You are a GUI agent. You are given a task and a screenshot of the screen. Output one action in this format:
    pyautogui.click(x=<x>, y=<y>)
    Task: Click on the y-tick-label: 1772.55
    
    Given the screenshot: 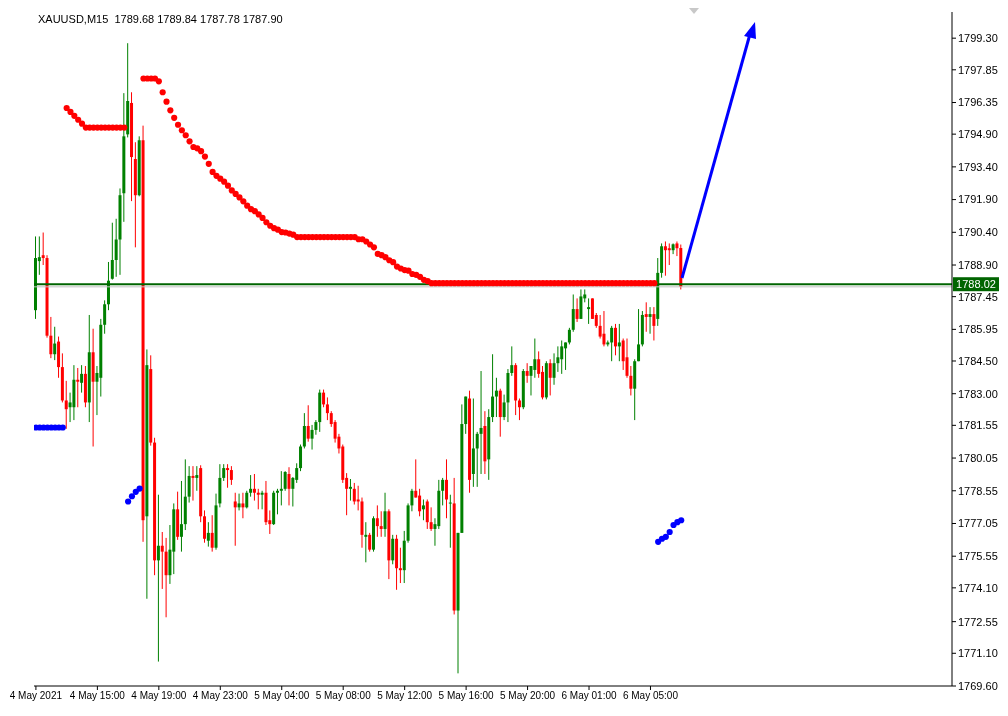 What is the action you would take?
    pyautogui.click(x=978, y=621)
    